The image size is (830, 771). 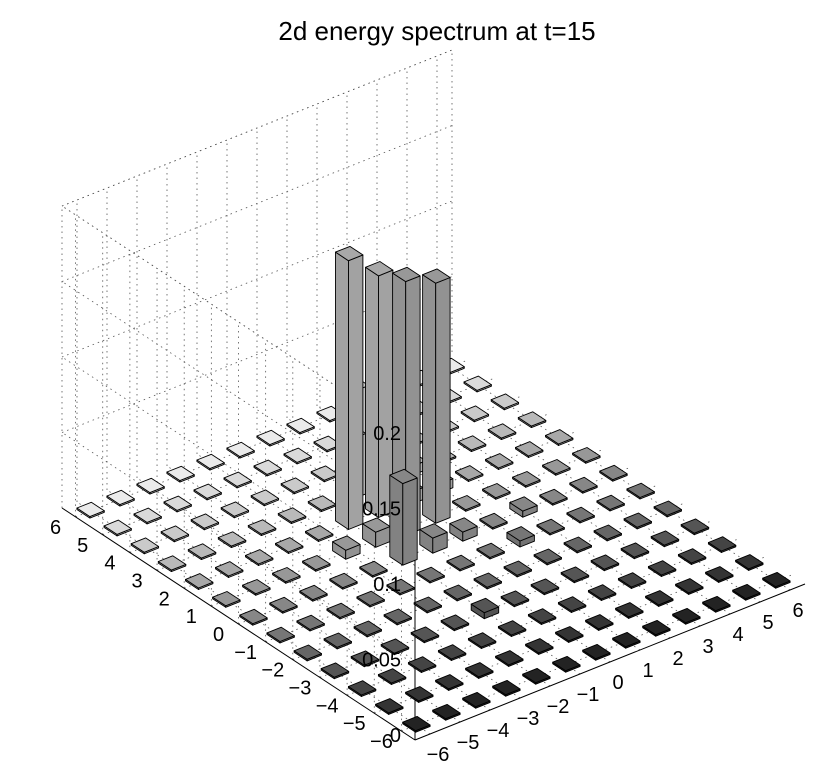 I want to click on bar--5_0, so click(x=283, y=605).